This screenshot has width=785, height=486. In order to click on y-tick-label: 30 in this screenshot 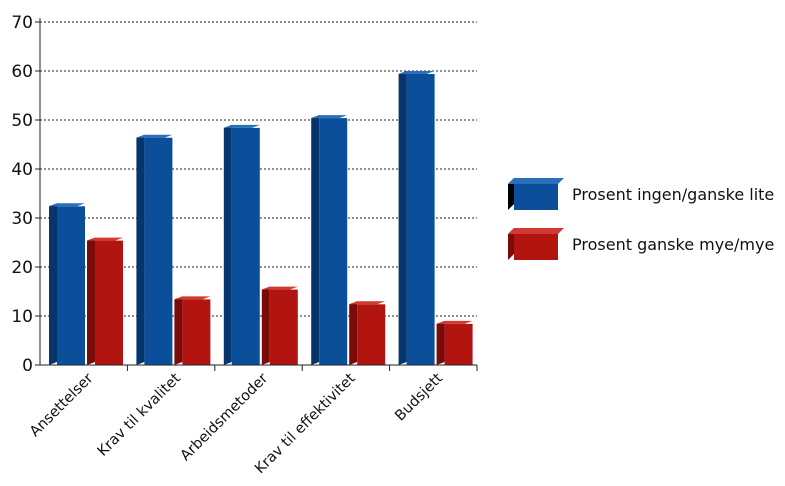, I will do `click(22, 219)`.